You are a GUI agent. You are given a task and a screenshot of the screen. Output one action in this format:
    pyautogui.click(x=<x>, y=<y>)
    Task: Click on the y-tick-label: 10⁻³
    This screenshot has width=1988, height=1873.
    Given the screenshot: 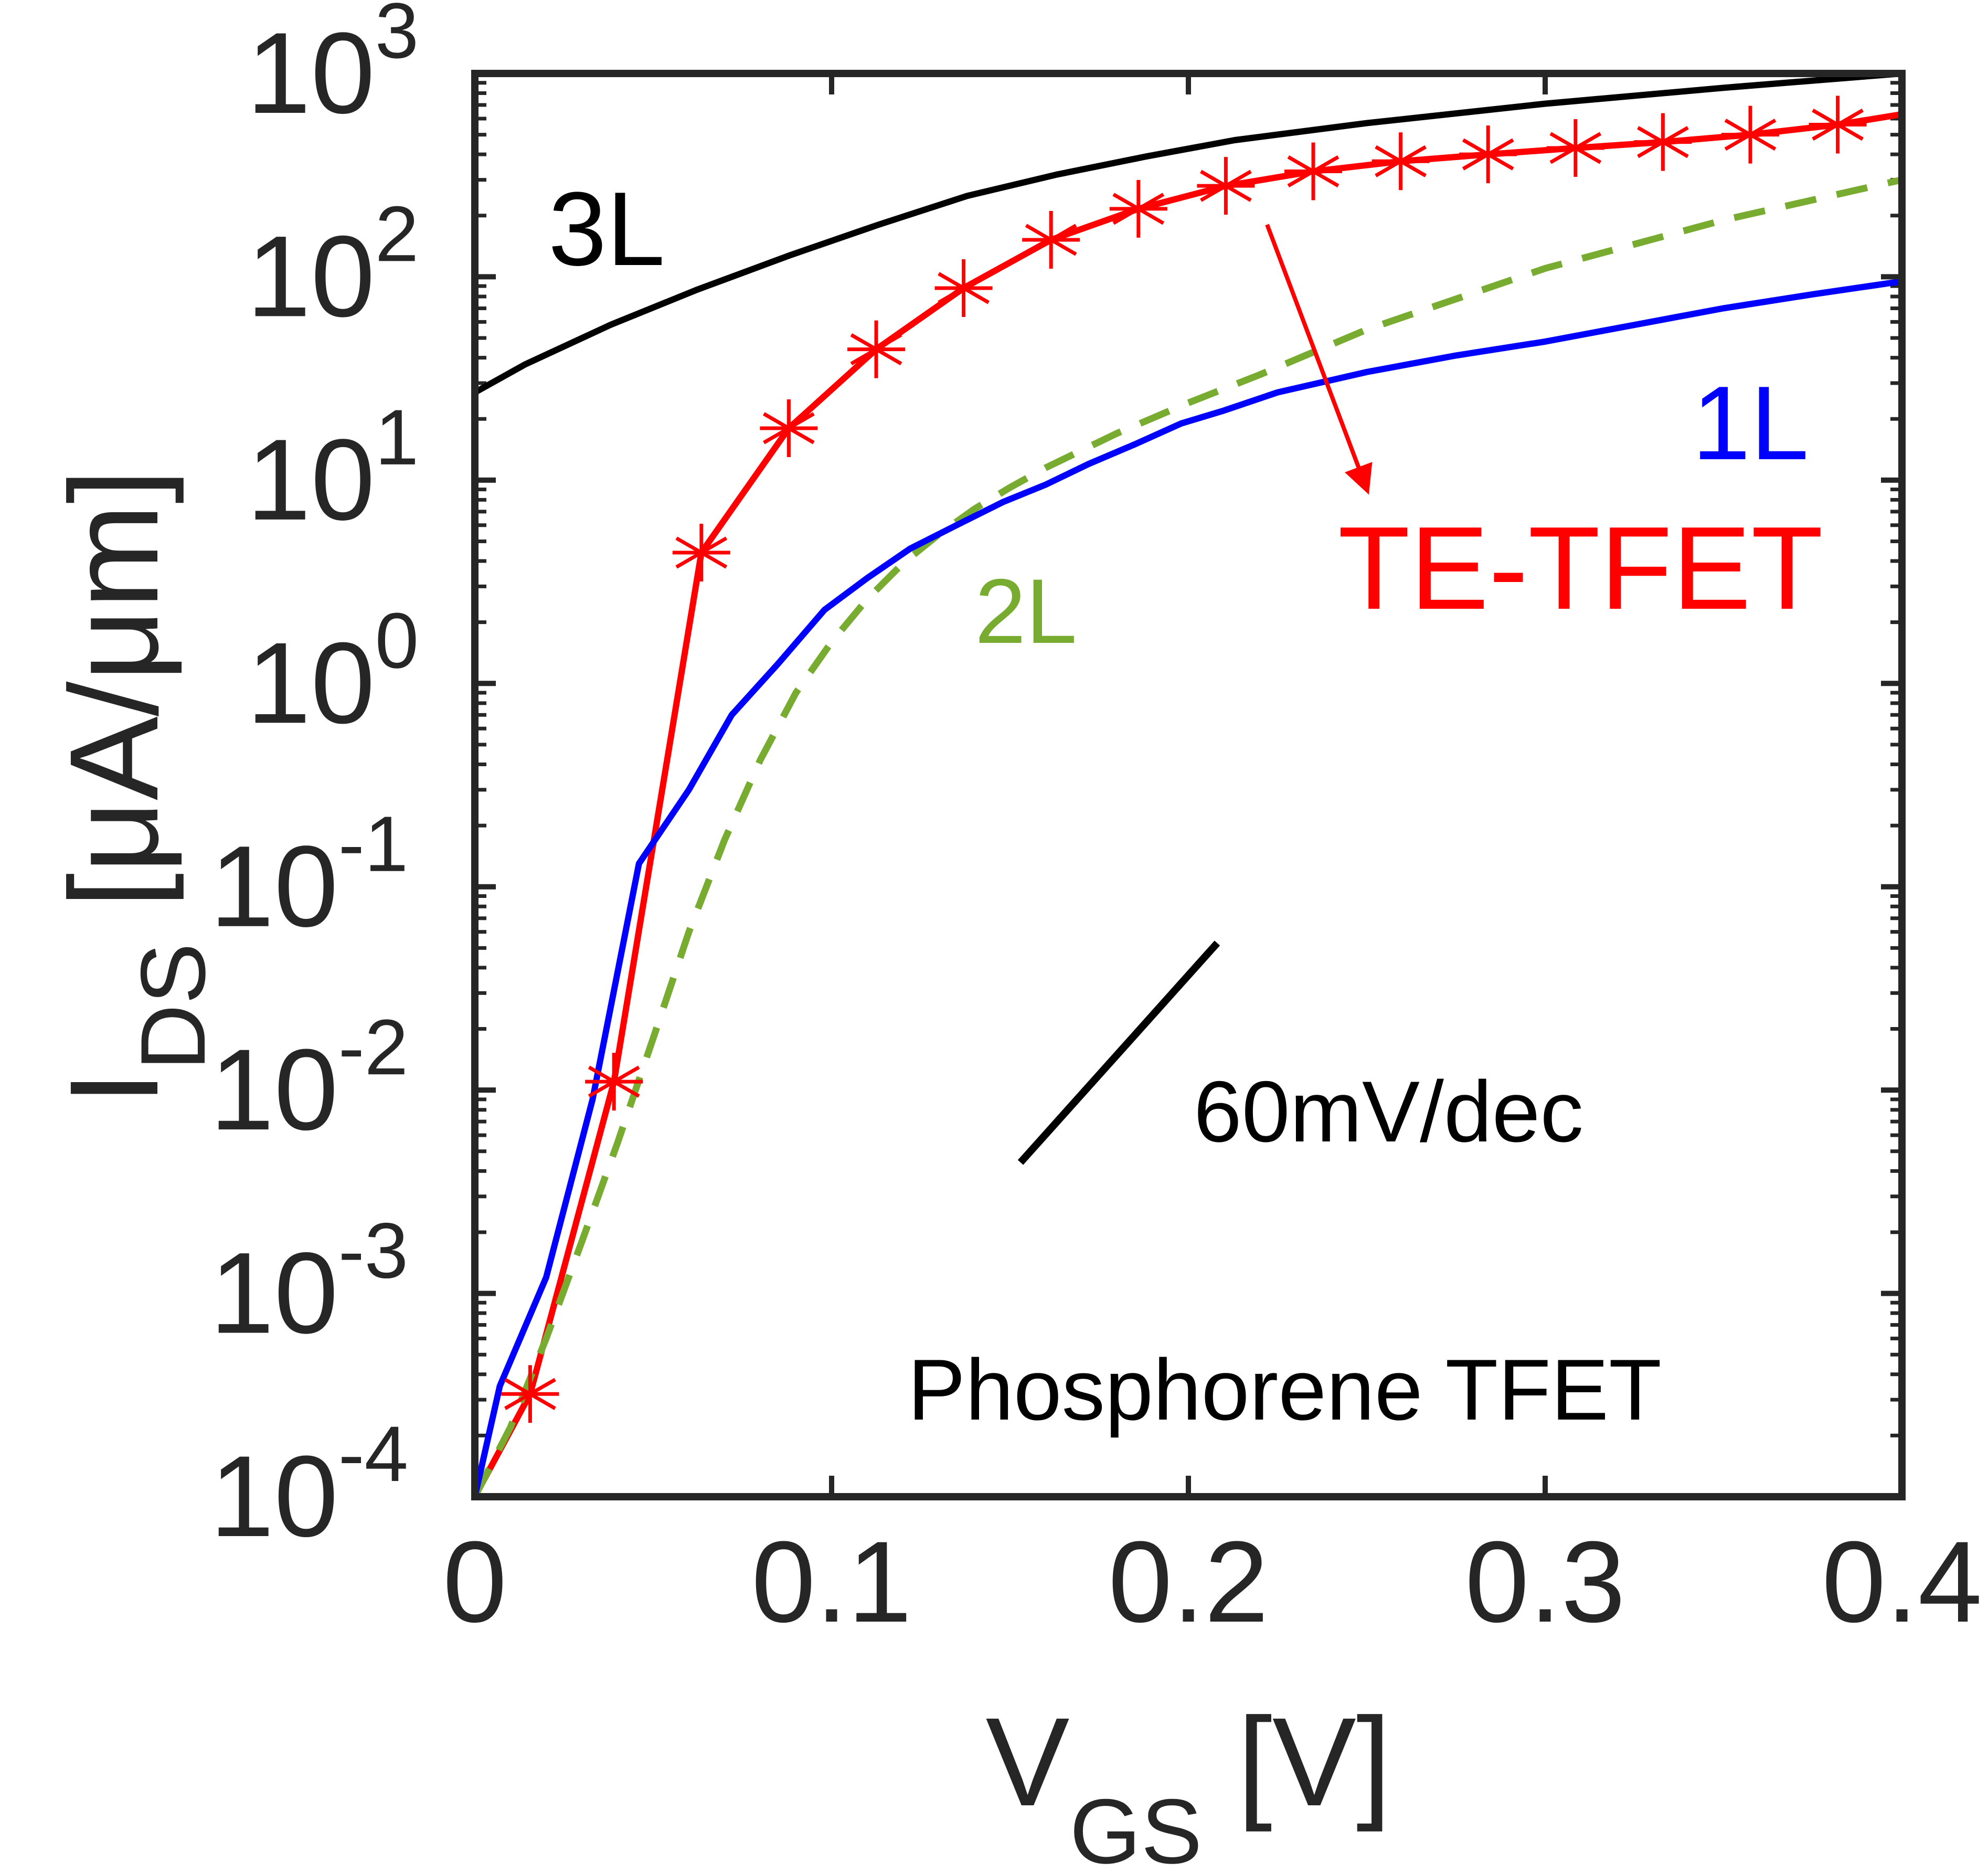 What is the action you would take?
    pyautogui.click(x=309, y=1282)
    